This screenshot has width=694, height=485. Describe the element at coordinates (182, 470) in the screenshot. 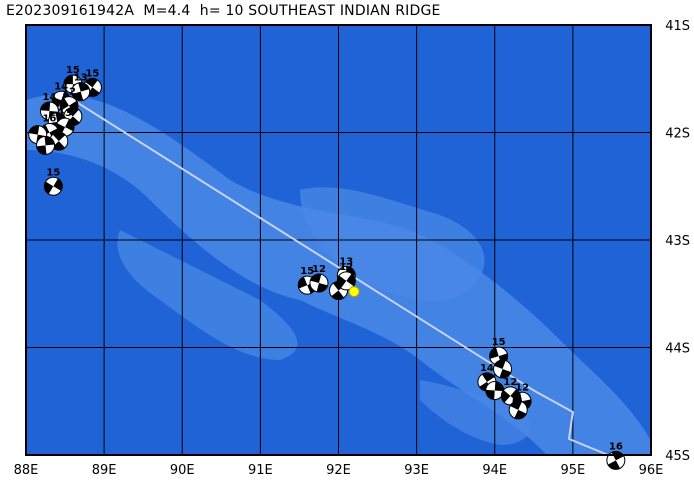

I see `lon-tick-label: 90E` at that location.